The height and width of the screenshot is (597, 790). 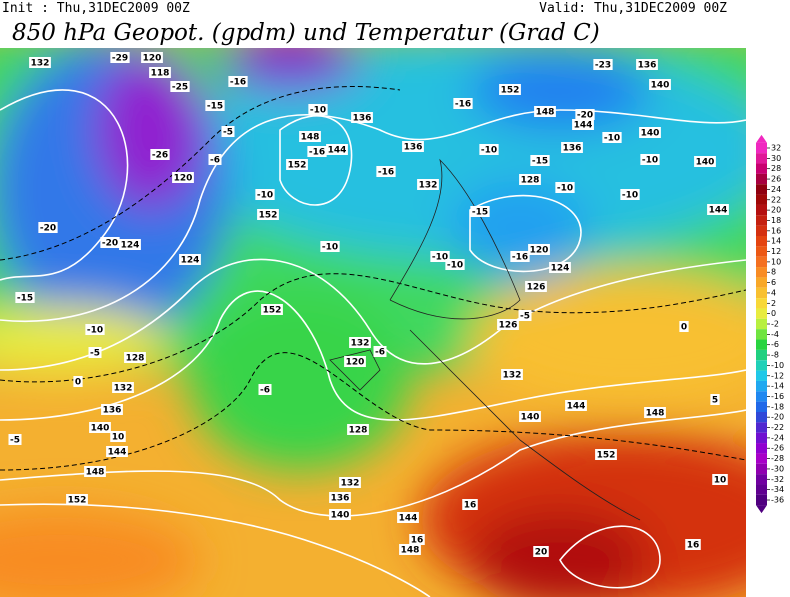 What do you see at coordinates (777, 406) in the screenshot?
I see `colorbar-label: -18` at bounding box center [777, 406].